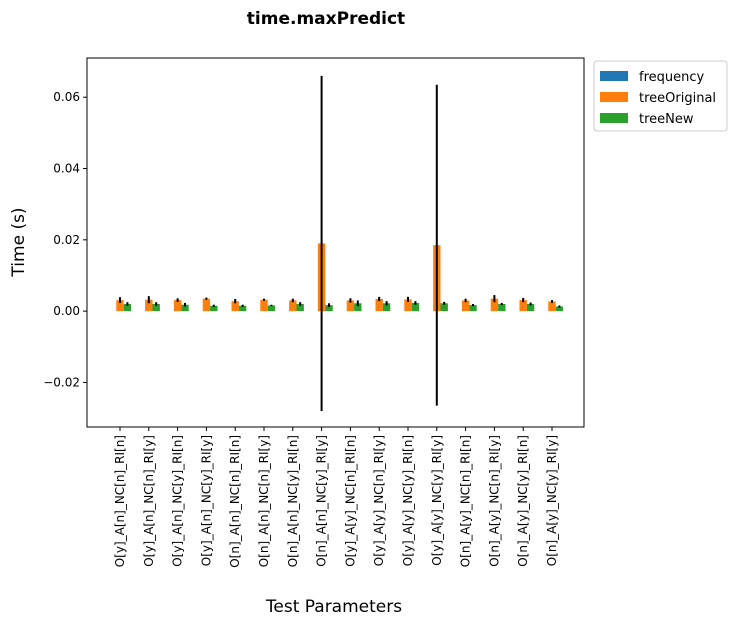 Image resolution: width=737 pixels, height=626 pixels. I want to click on y-tick-label: 0.00, so click(66, 311).